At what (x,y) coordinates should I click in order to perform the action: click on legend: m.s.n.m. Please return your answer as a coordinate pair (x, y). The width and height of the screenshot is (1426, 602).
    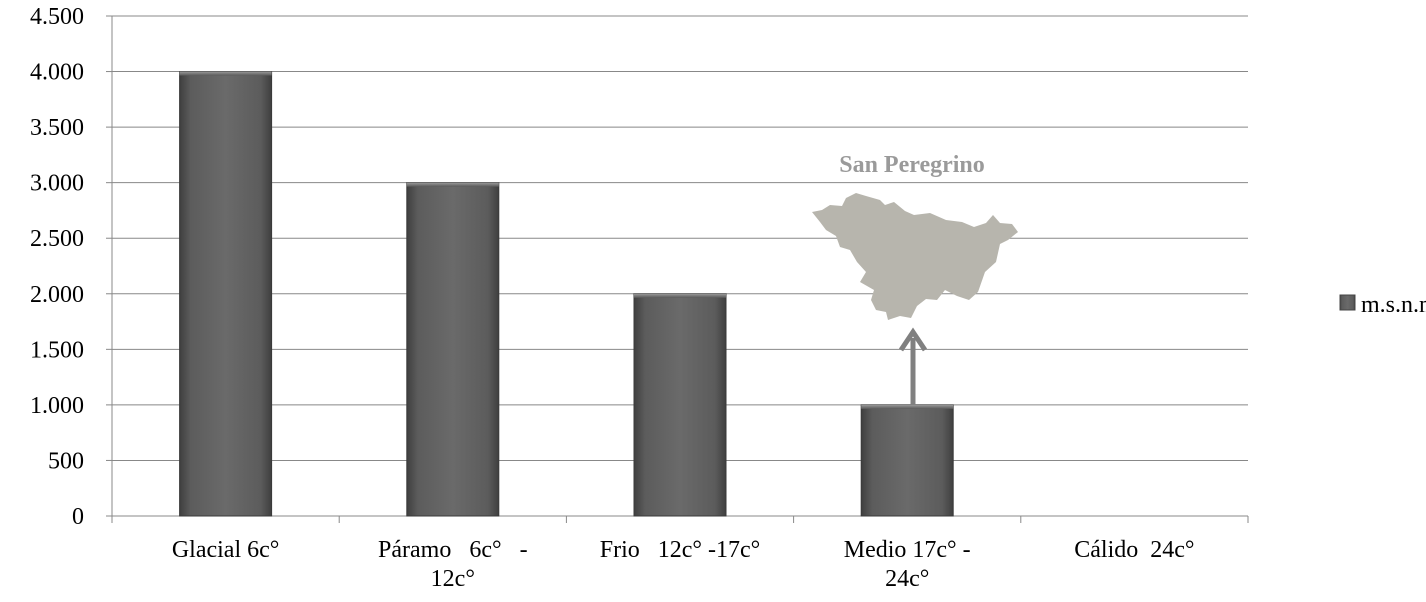
    Looking at the image, I should click on (1382, 305).